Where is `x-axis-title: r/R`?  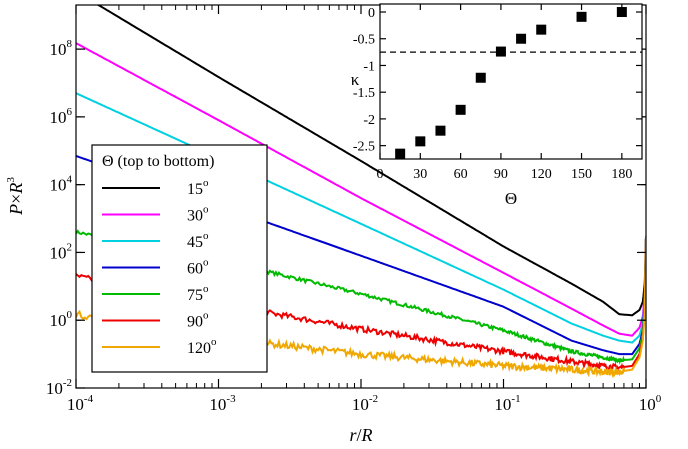 x-axis-title: r/R is located at coordinates (360, 435).